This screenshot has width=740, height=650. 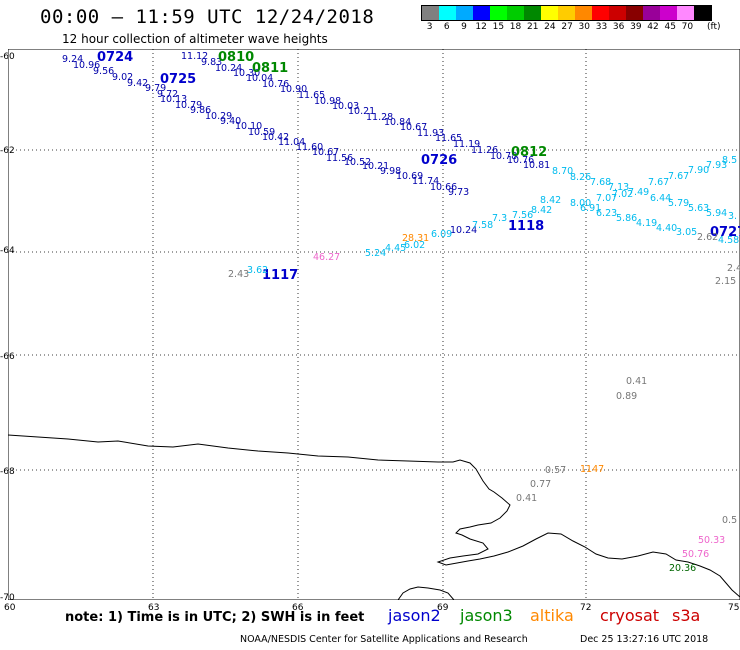 What do you see at coordinates (567, 27) in the screenshot?
I see `legend-label: 27` at bounding box center [567, 27].